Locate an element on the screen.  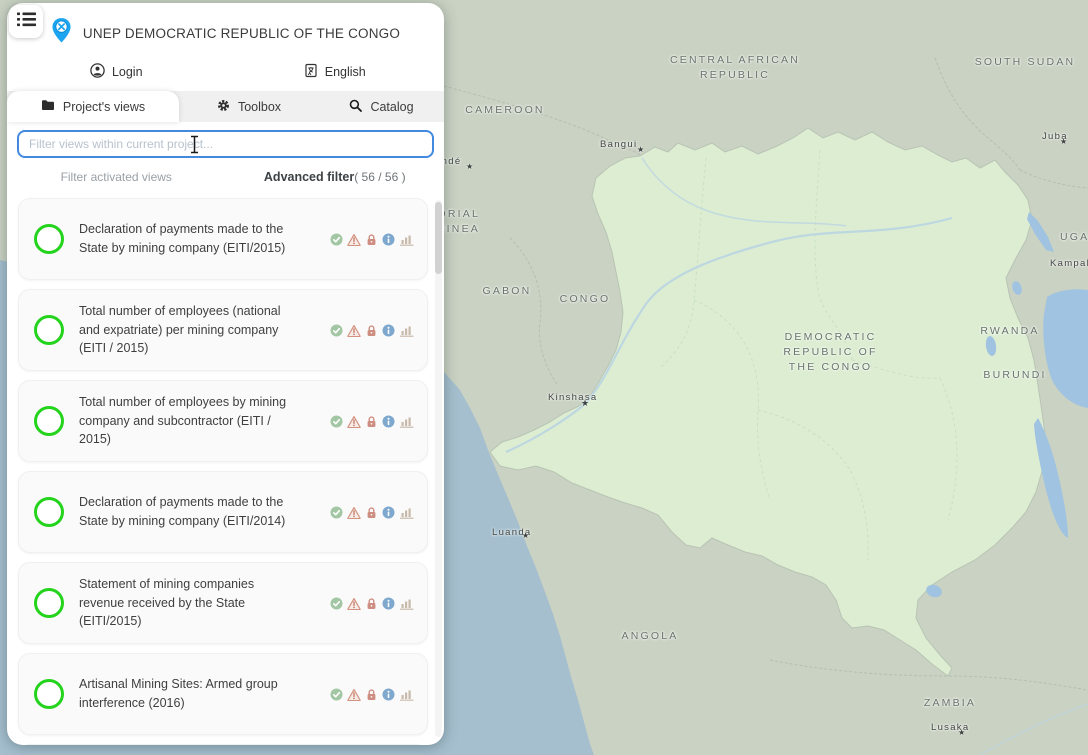
search-icon is located at coordinates (356, 107).